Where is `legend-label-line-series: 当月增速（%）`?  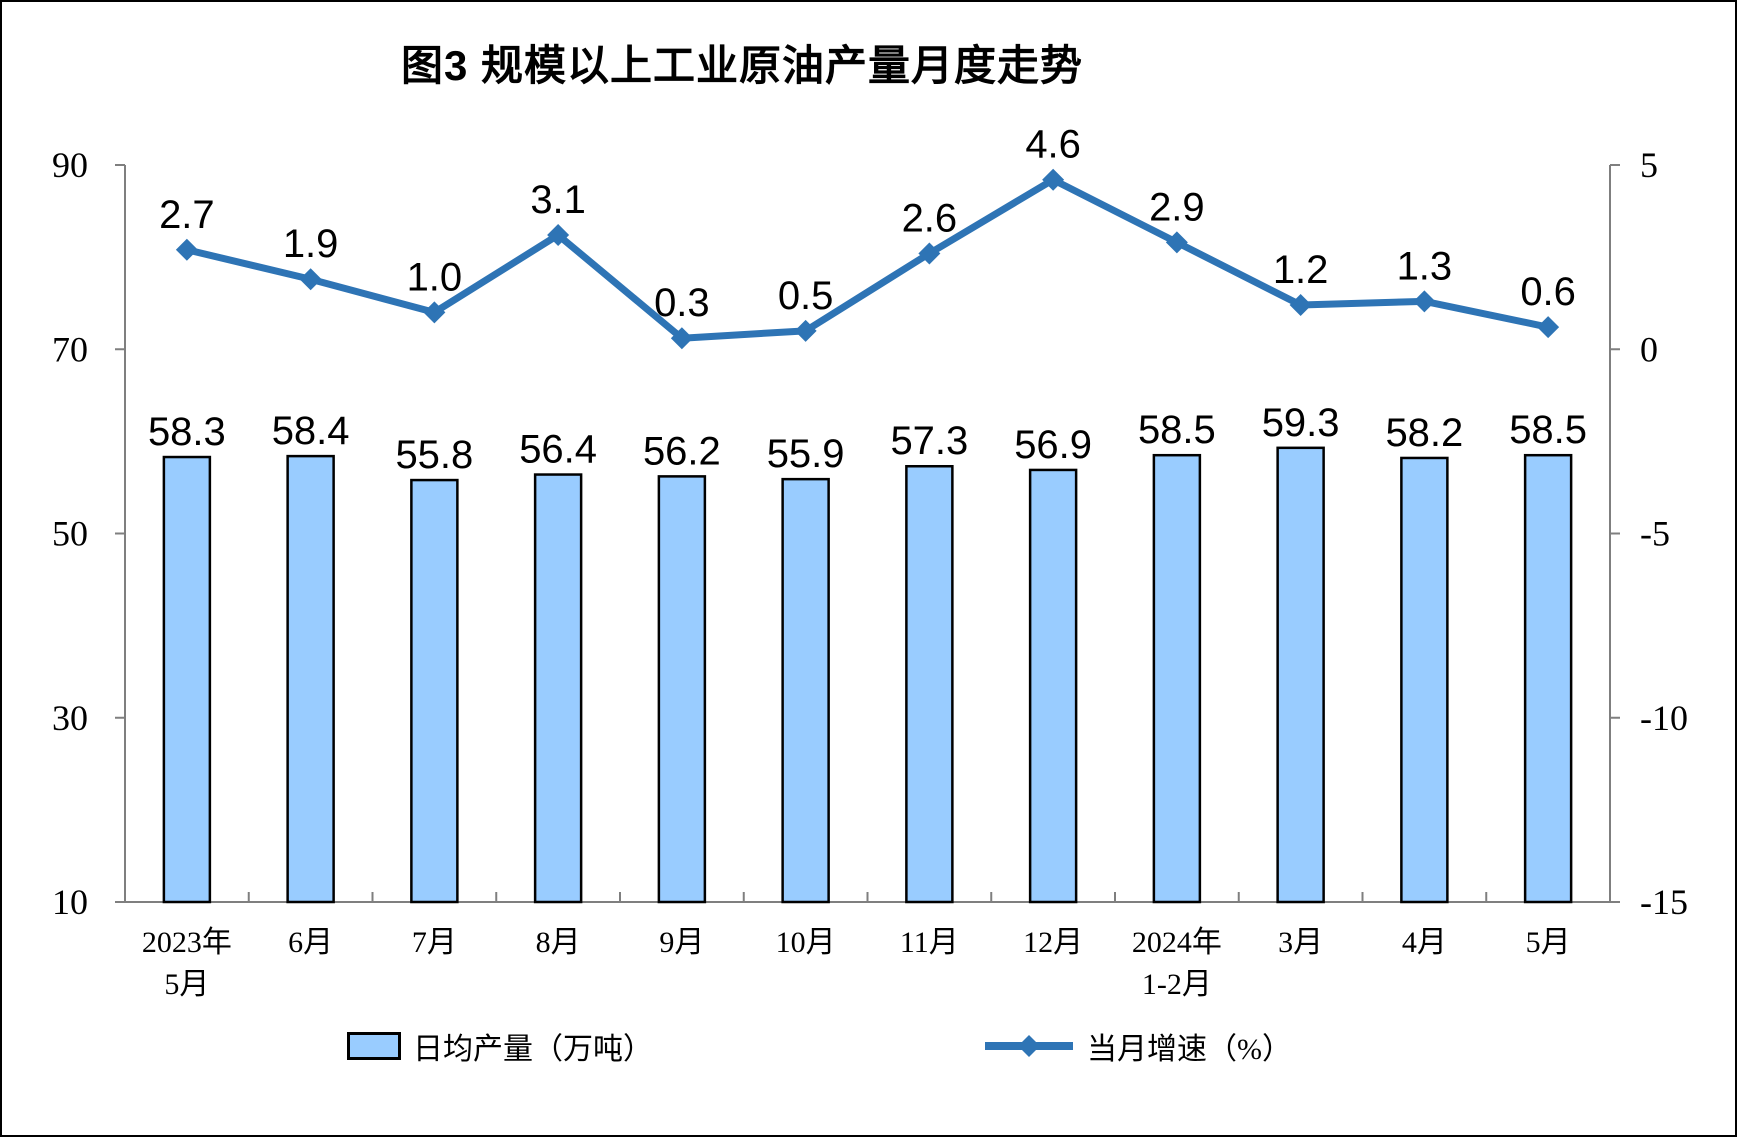
legend-label-line-series: 当月增速（%） is located at coordinates (1189, 1049).